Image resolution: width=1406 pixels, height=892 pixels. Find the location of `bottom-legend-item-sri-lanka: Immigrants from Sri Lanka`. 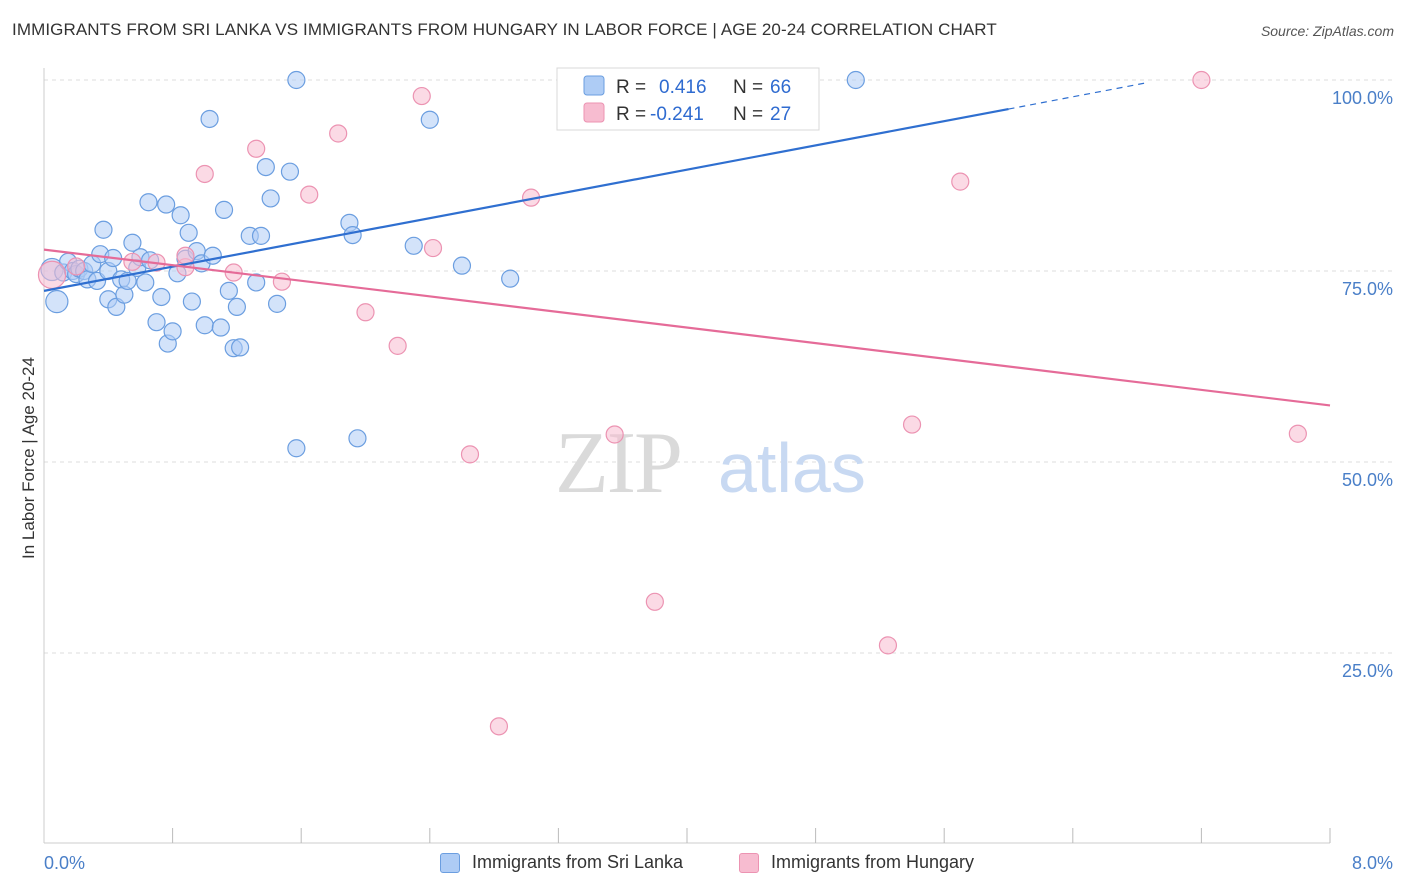

bottom-legend-item-sri-lanka: Immigrants from Sri Lanka is located at coordinates (561, 862).